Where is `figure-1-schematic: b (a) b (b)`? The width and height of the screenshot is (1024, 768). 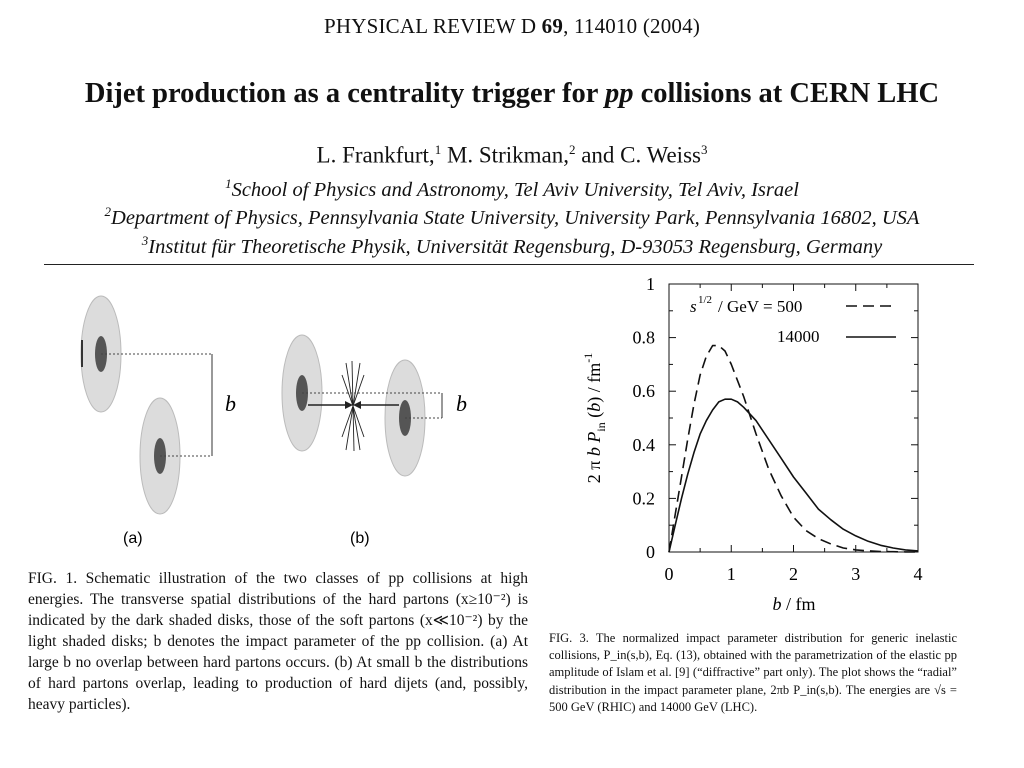 figure-1-schematic: b (a) b (b) is located at coordinates (273, 421).